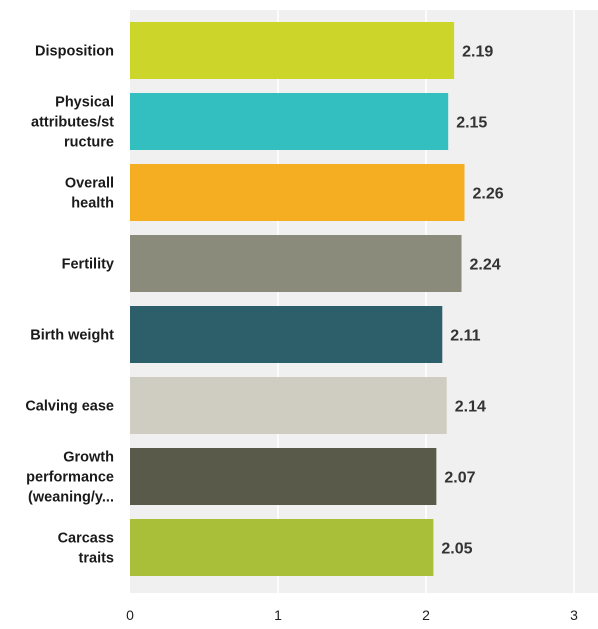 This screenshot has width=598, height=629. I want to click on category-label: Carcass traits, so click(86, 549).